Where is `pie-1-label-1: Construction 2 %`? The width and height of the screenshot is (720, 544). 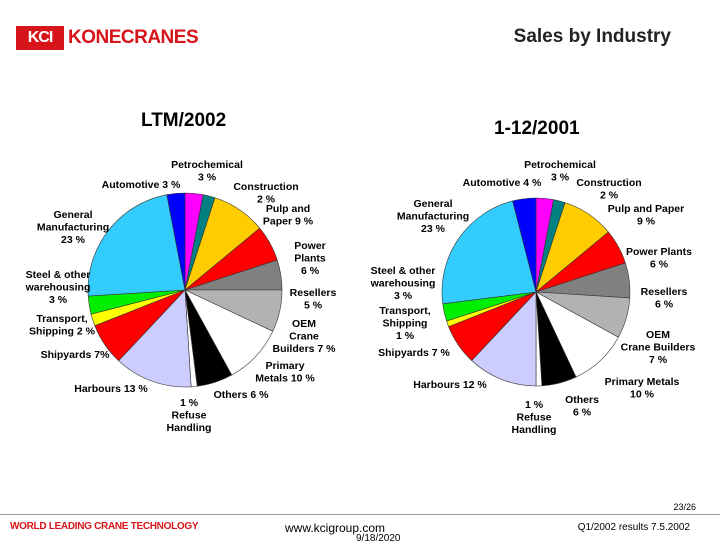
pie-1-label-1: Construction 2 % is located at coordinates (608, 189).